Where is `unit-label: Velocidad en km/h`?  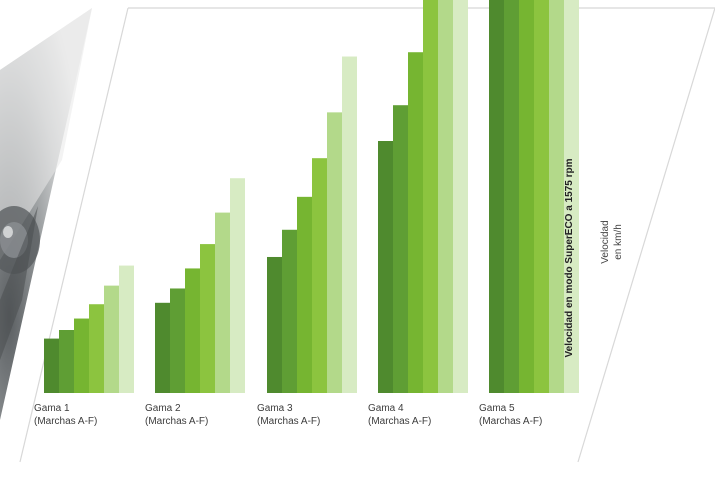
unit-label: Velocidad en km/h is located at coordinates (612, 241).